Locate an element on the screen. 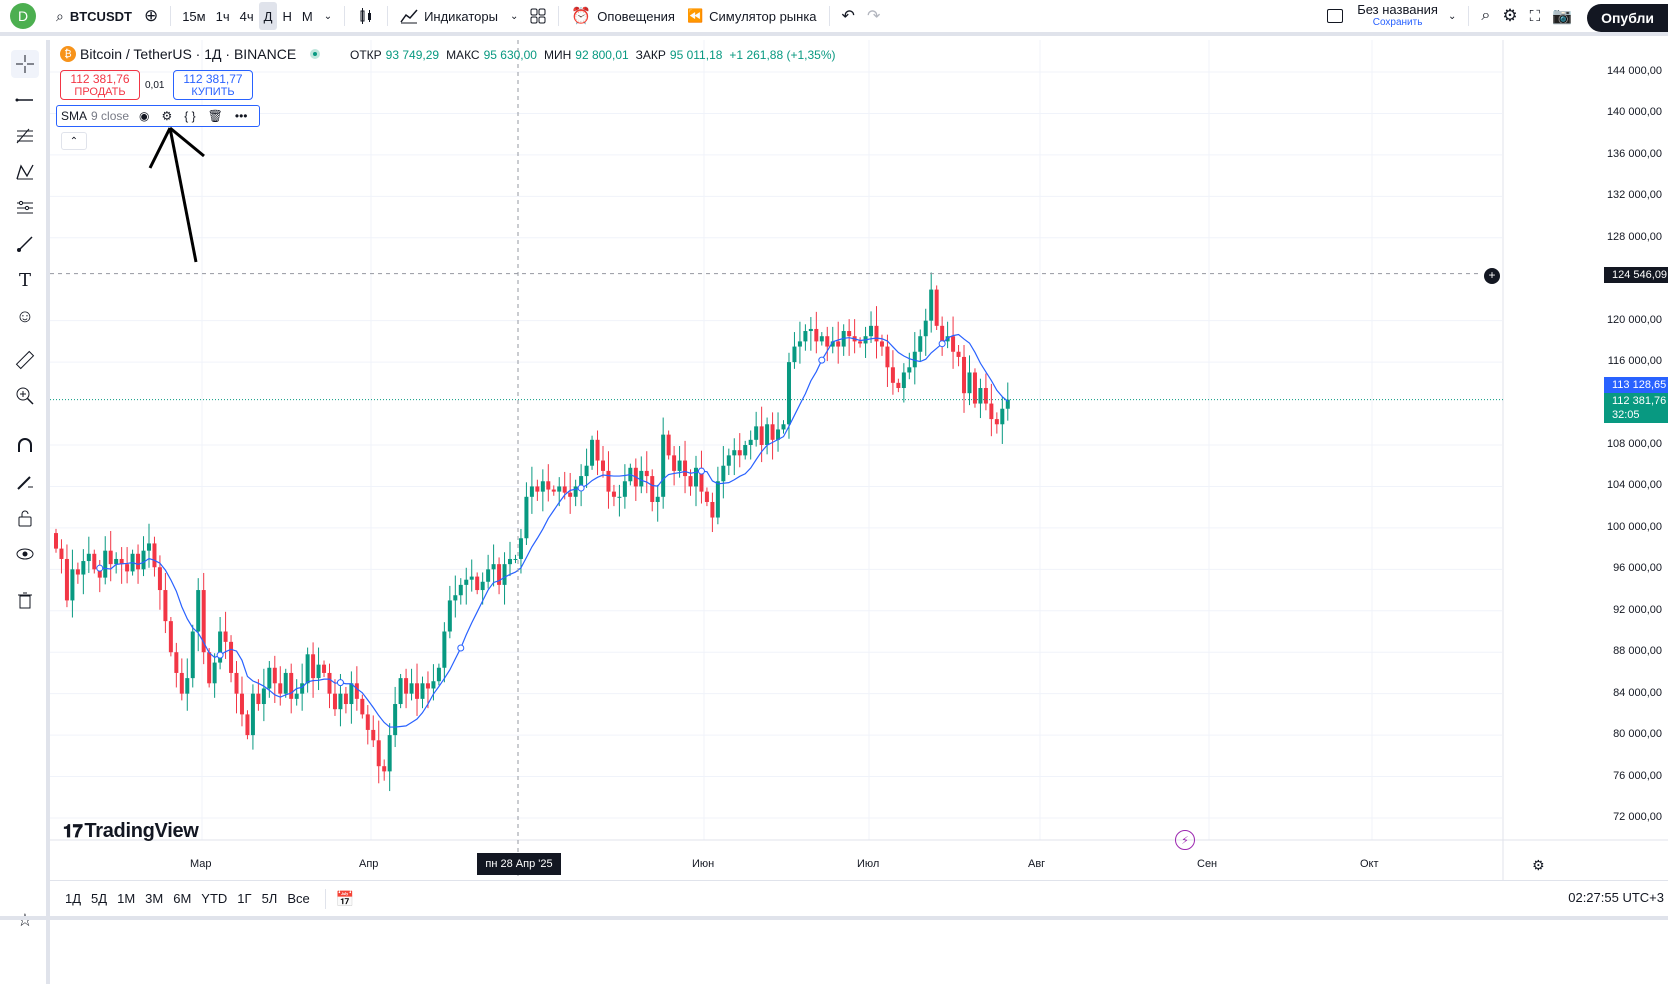 The width and height of the screenshot is (1668, 984). fullscreen-button: ⛶ is located at coordinates (1535, 17).